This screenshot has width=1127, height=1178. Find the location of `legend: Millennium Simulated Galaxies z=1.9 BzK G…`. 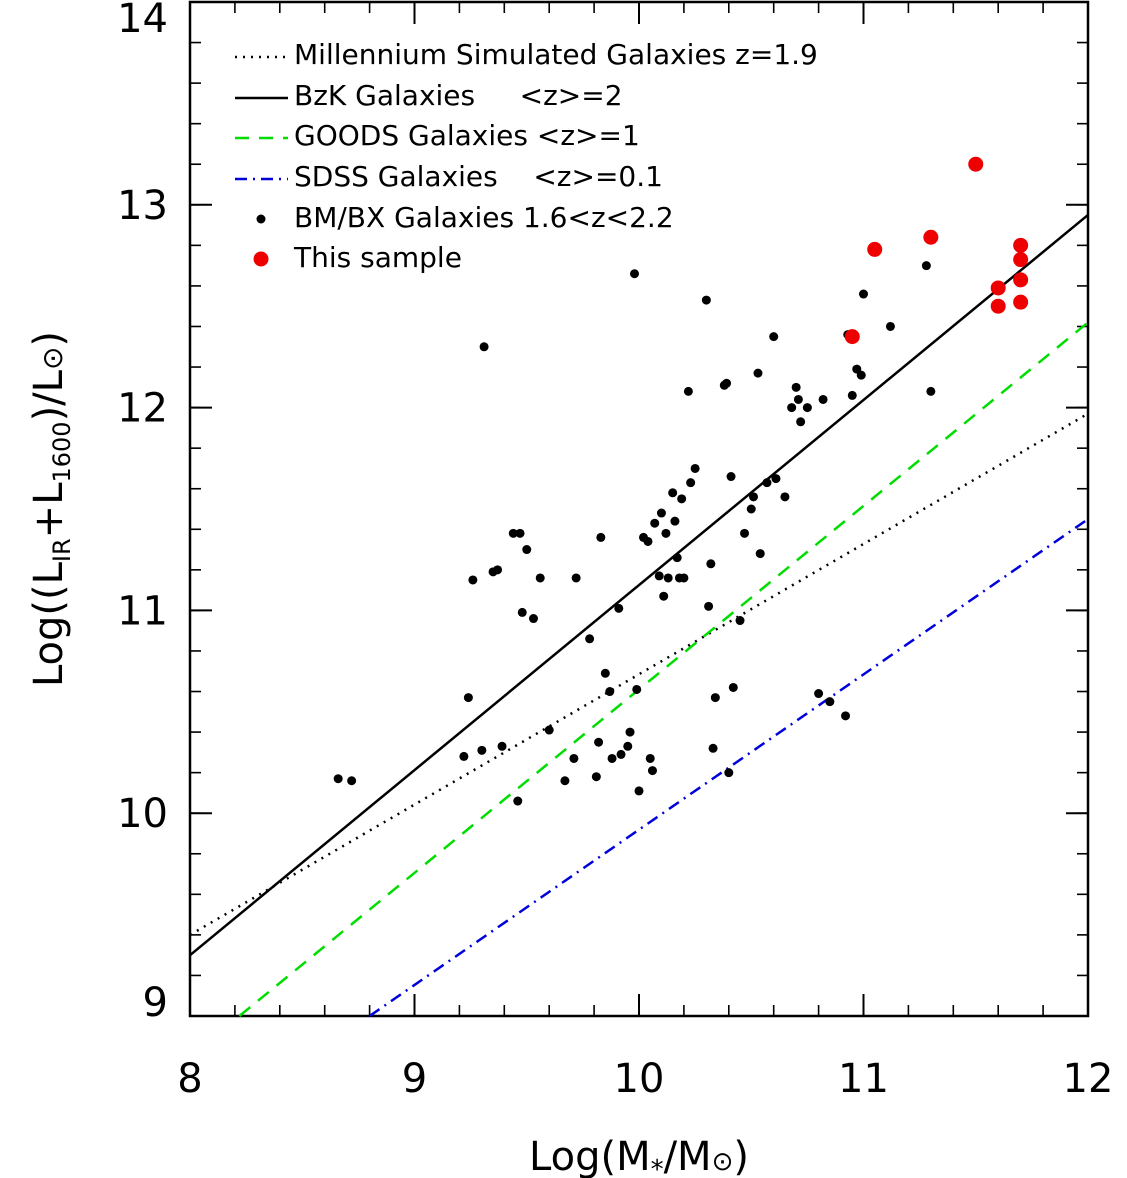

legend: Millennium Simulated Galaxies z=1.9 BzK G… is located at coordinates (526, 156).